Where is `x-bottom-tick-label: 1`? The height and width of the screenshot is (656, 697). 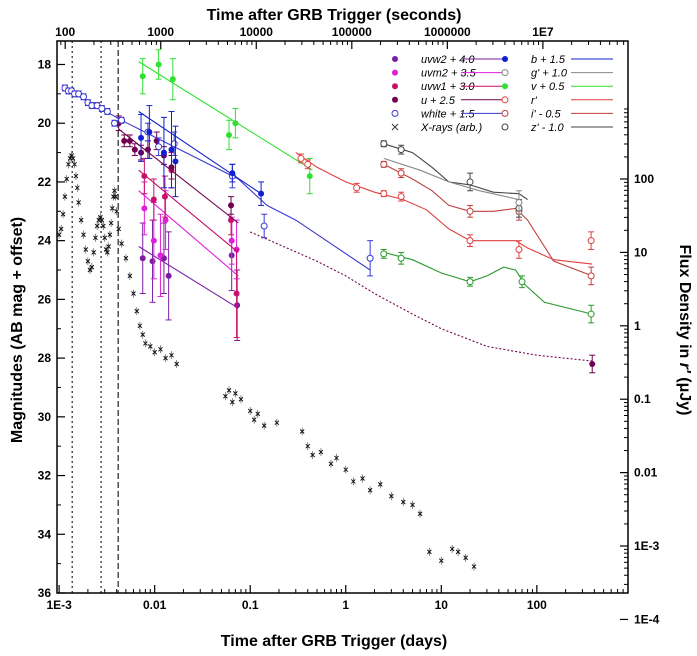
x-bottom-tick-label: 1 is located at coordinates (345, 605).